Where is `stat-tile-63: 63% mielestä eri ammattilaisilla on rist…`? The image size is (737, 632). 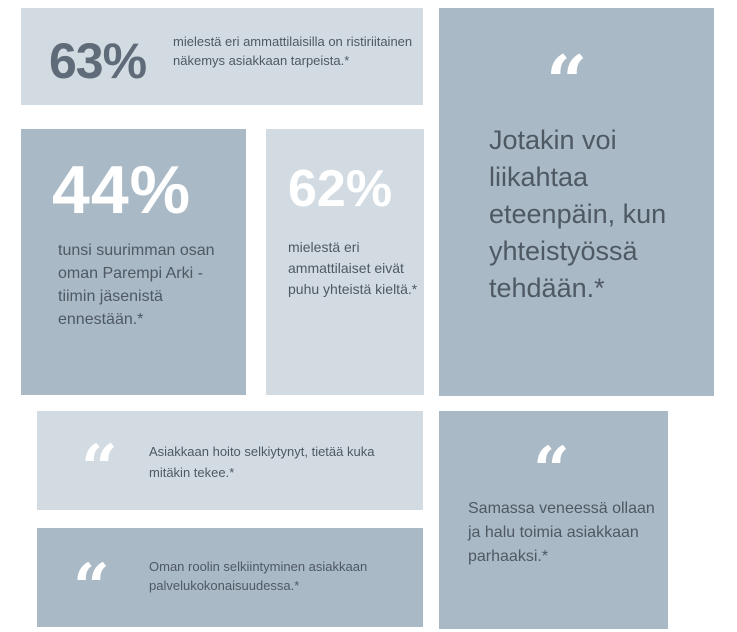 stat-tile-63: 63% mielestä eri ammattilaisilla on rist… is located at coordinates (222, 56).